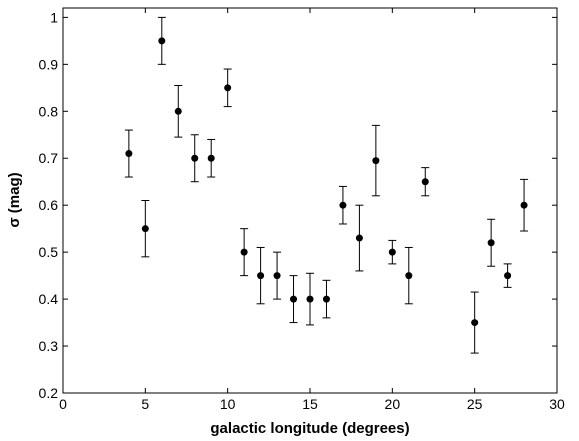 The image size is (579, 441). Describe the element at coordinates (49, 299) in the screenshot. I see `y-tick-label: 0.4` at that location.